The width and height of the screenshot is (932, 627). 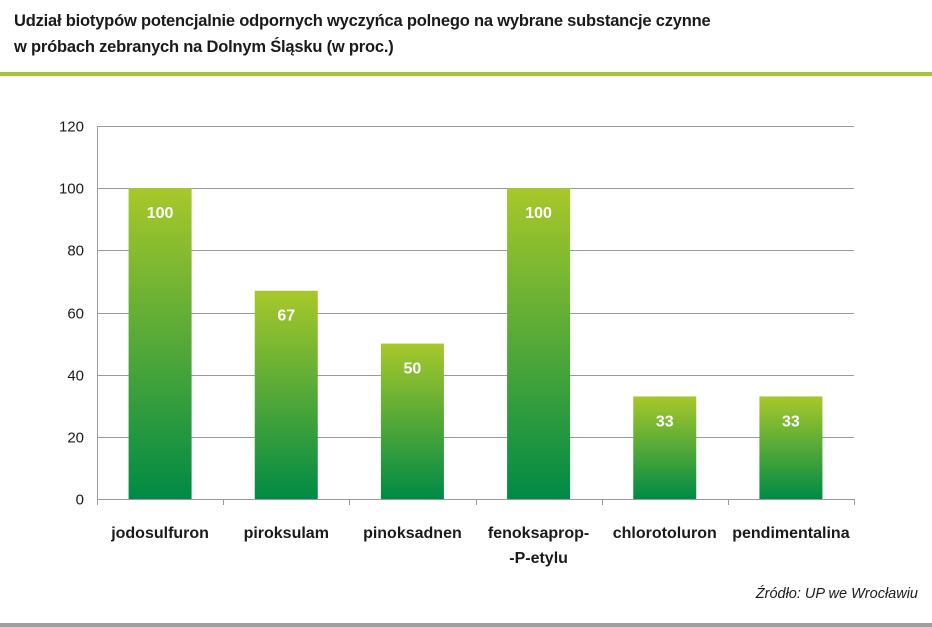 What do you see at coordinates (466, 74) in the screenshot?
I see `title-accent-rule` at bounding box center [466, 74].